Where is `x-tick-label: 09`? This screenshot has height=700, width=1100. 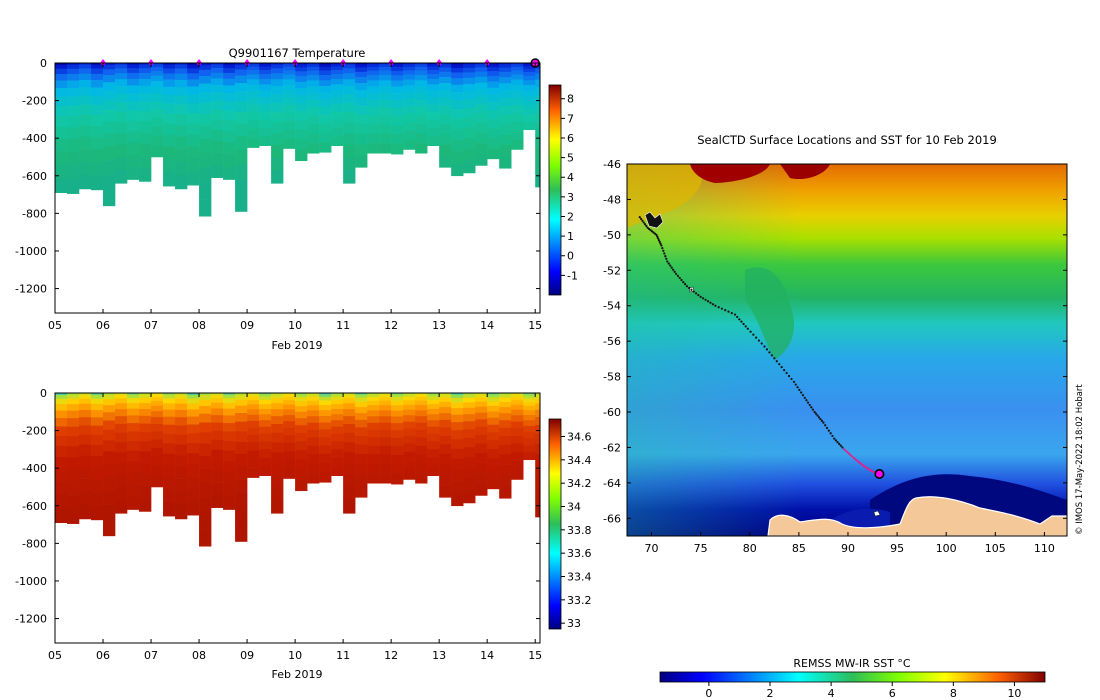 x-tick-label: 09 is located at coordinates (247, 325).